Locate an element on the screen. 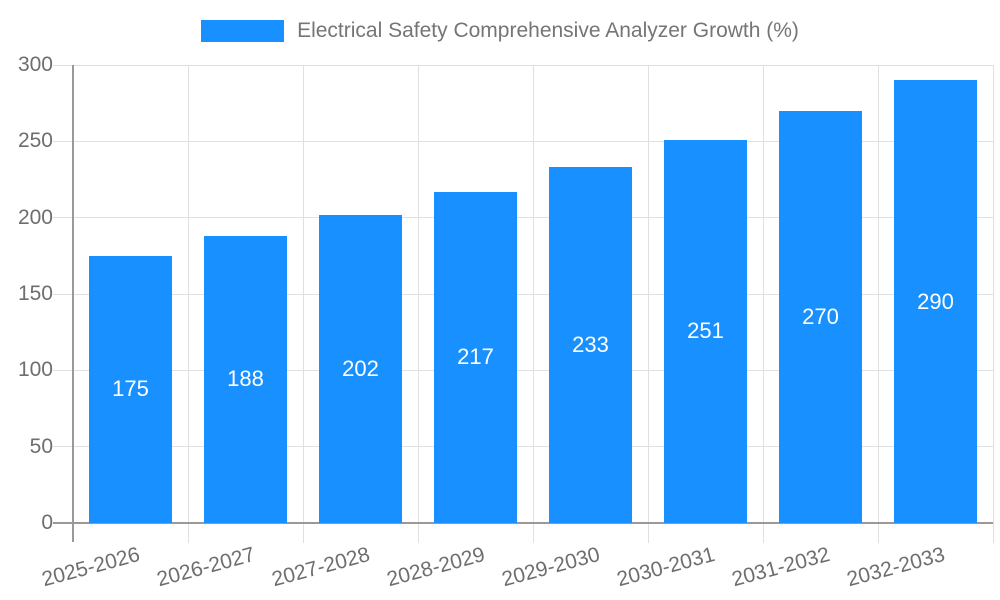  y-axis-line is located at coordinates (73, 303).